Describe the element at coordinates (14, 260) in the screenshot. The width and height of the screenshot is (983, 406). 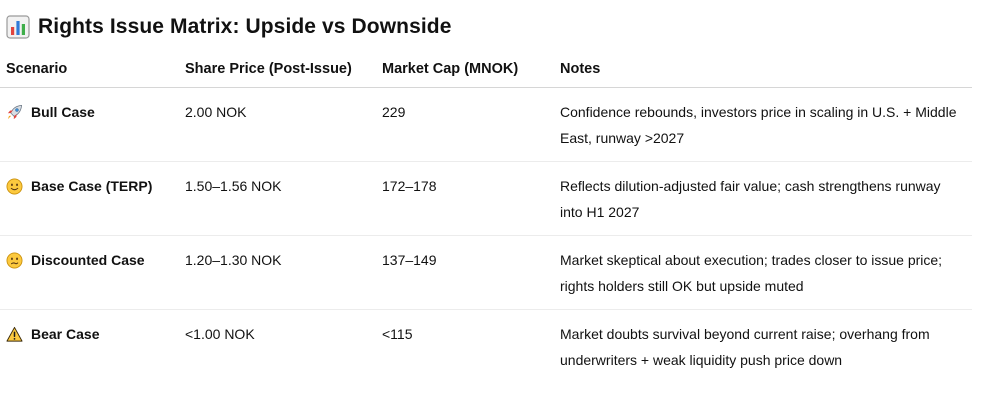
I see `confused-face-icon` at that location.